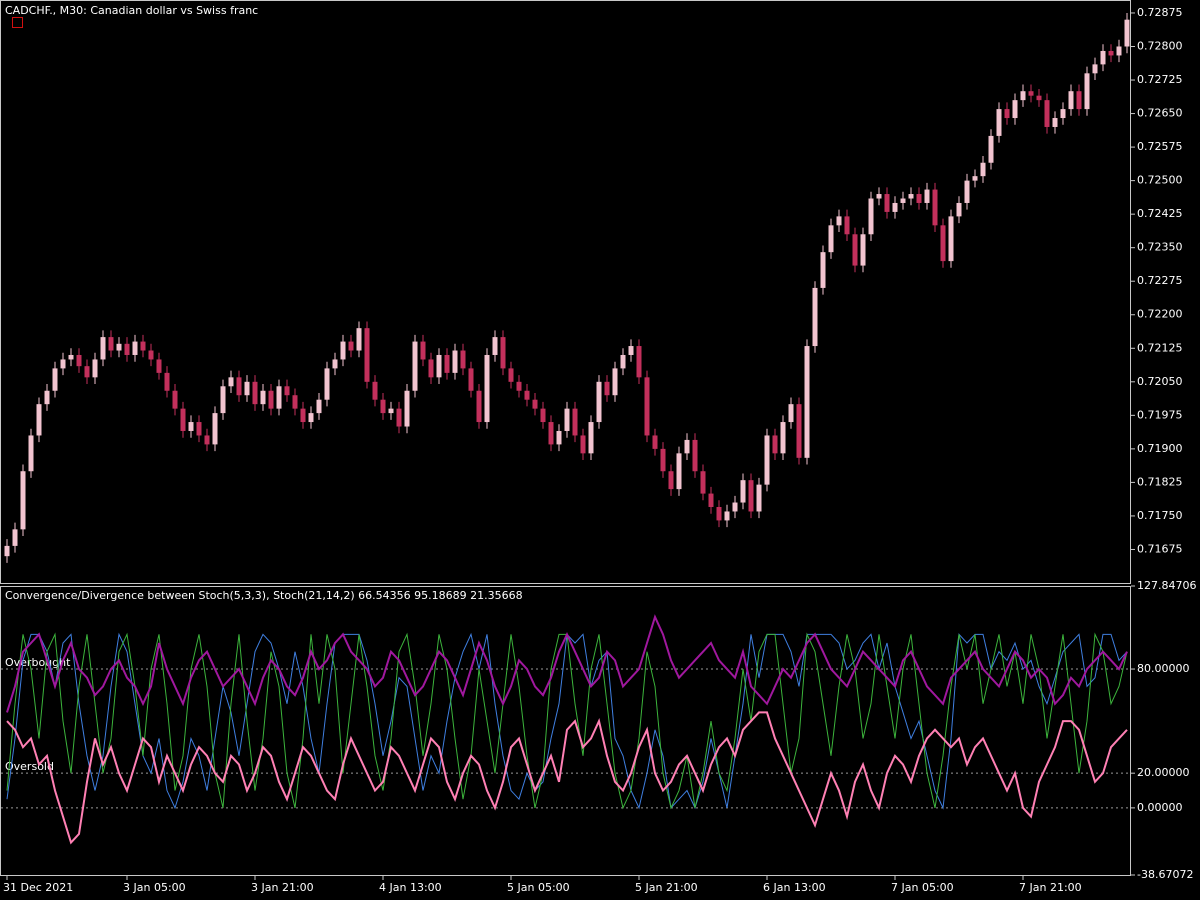 The width and height of the screenshot is (1200, 900). What do you see at coordinates (538, 887) in the screenshot?
I see `x-tick-label: 5 Jan 05:00` at bounding box center [538, 887].